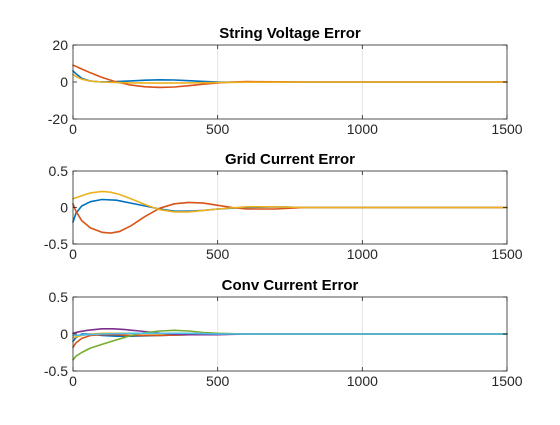 The image size is (560, 425). What do you see at coordinates (59, 171) in the screenshot?
I see `y-tick-label-2-2: 0.5` at bounding box center [59, 171].